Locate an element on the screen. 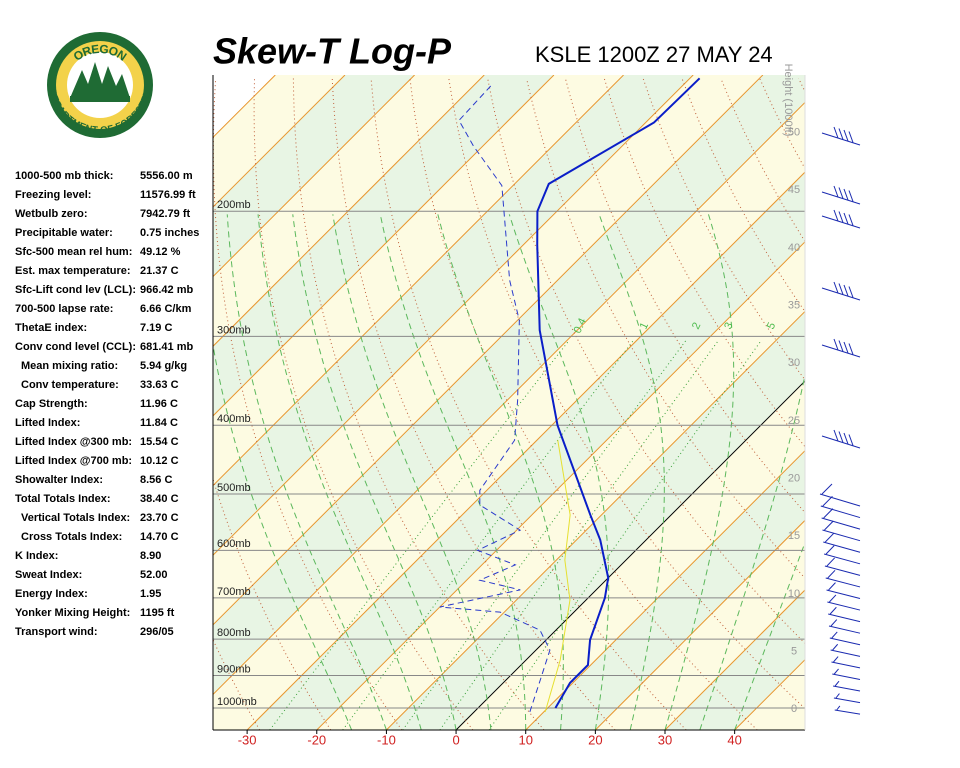  stat-label: Freezing level: is located at coordinates (53, 195).